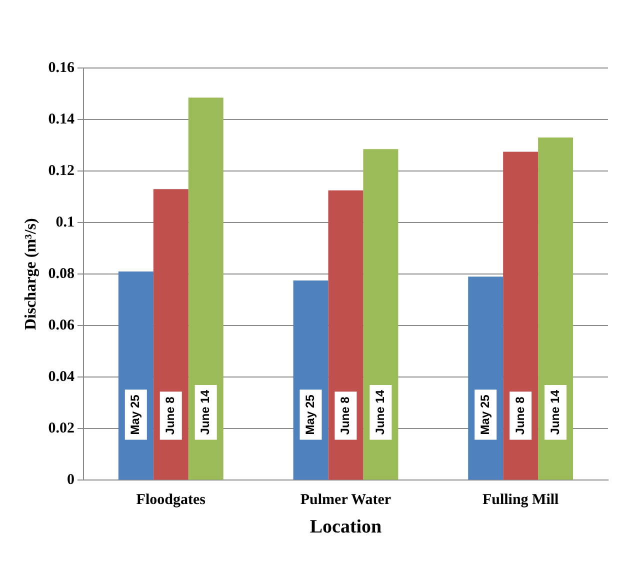  What do you see at coordinates (170, 415) in the screenshot?
I see `series-label: June 8` at bounding box center [170, 415].